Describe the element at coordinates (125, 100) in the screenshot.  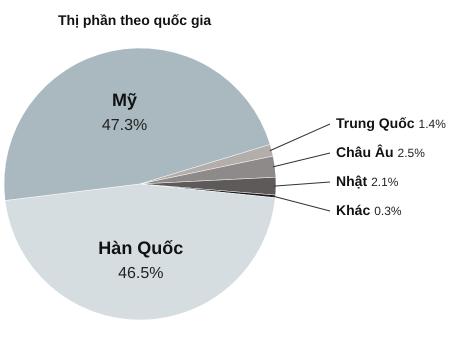
I see `slice-label: Mỹ` at that location.